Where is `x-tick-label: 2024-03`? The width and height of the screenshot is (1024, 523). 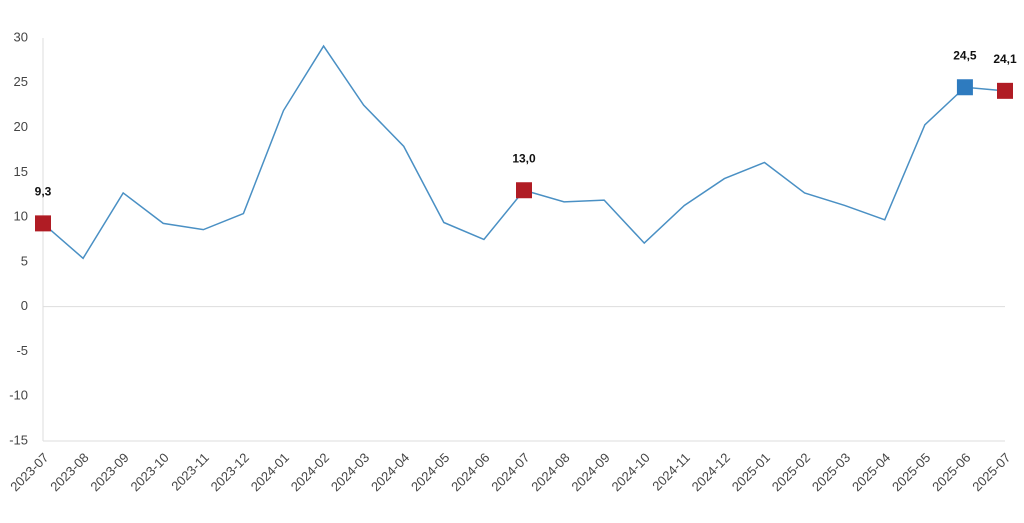 x-tick-label: 2024-03 is located at coordinates (350, 472).